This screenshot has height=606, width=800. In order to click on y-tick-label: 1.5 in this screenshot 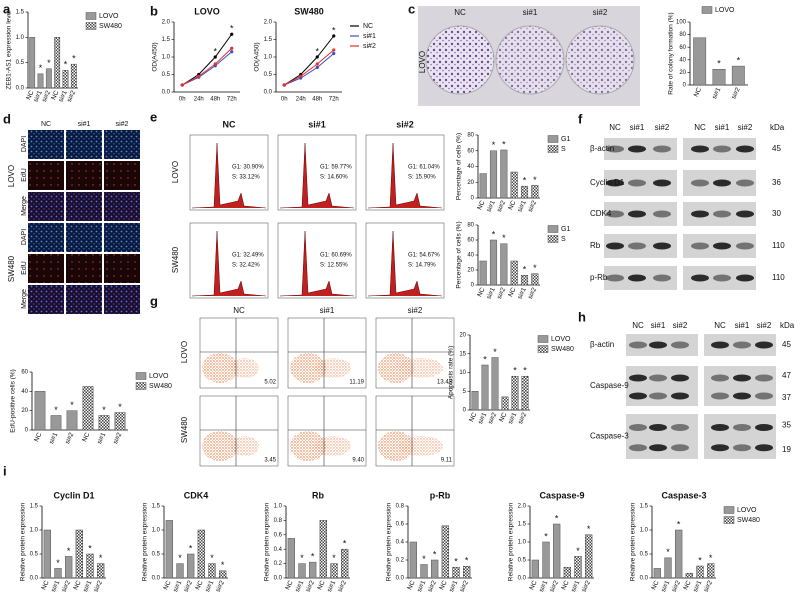, I will do `click(20, 13)`.